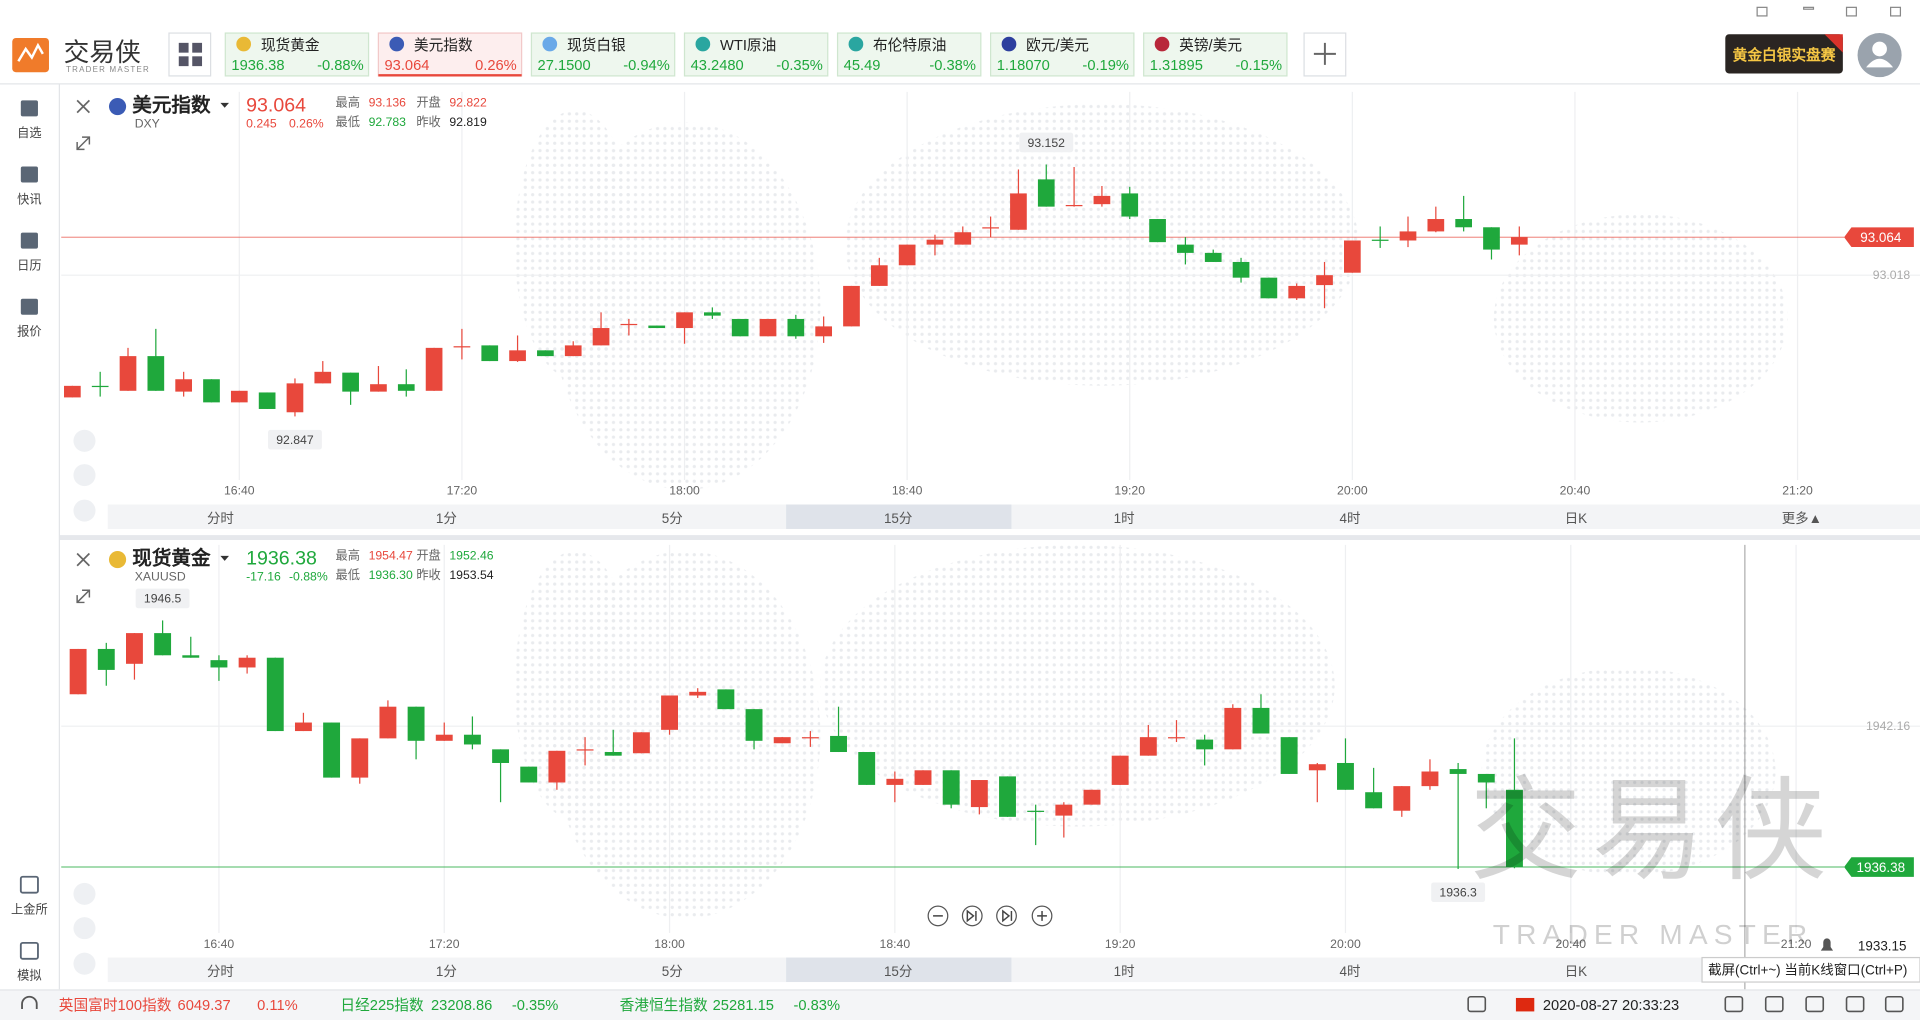 The image size is (1920, 1020). Describe the element at coordinates (1880, 867) in the screenshot. I see `last-price-label: 1936.38` at that location.